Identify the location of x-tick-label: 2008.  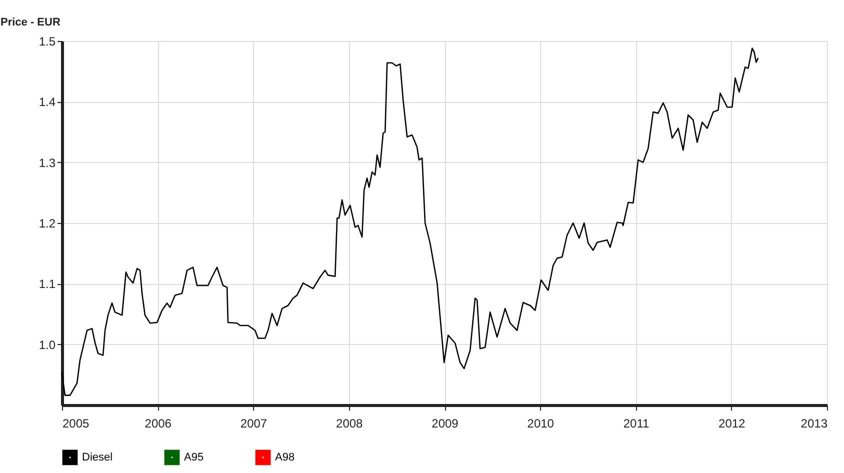
(350, 423).